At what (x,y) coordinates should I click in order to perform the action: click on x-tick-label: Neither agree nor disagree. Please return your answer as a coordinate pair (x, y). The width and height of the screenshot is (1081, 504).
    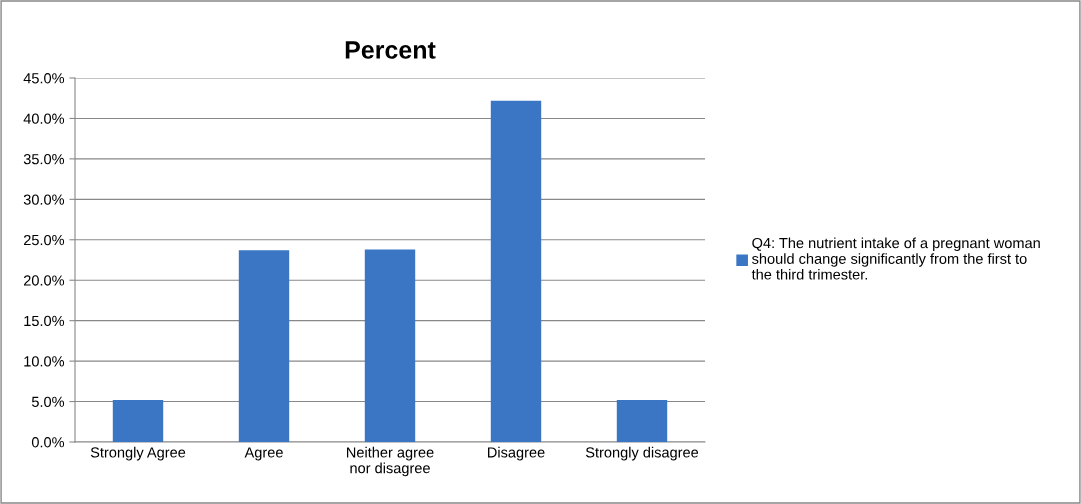
    Looking at the image, I should click on (390, 461).